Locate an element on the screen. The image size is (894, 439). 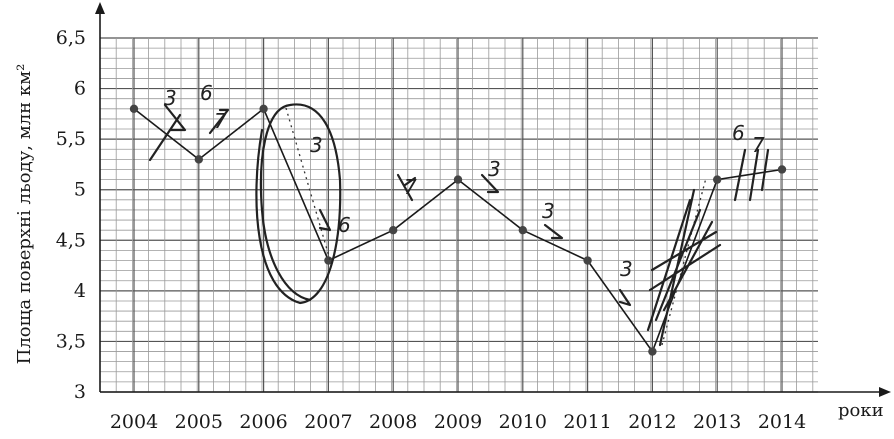
x-tick-label: 2014 is located at coordinates (782, 422).